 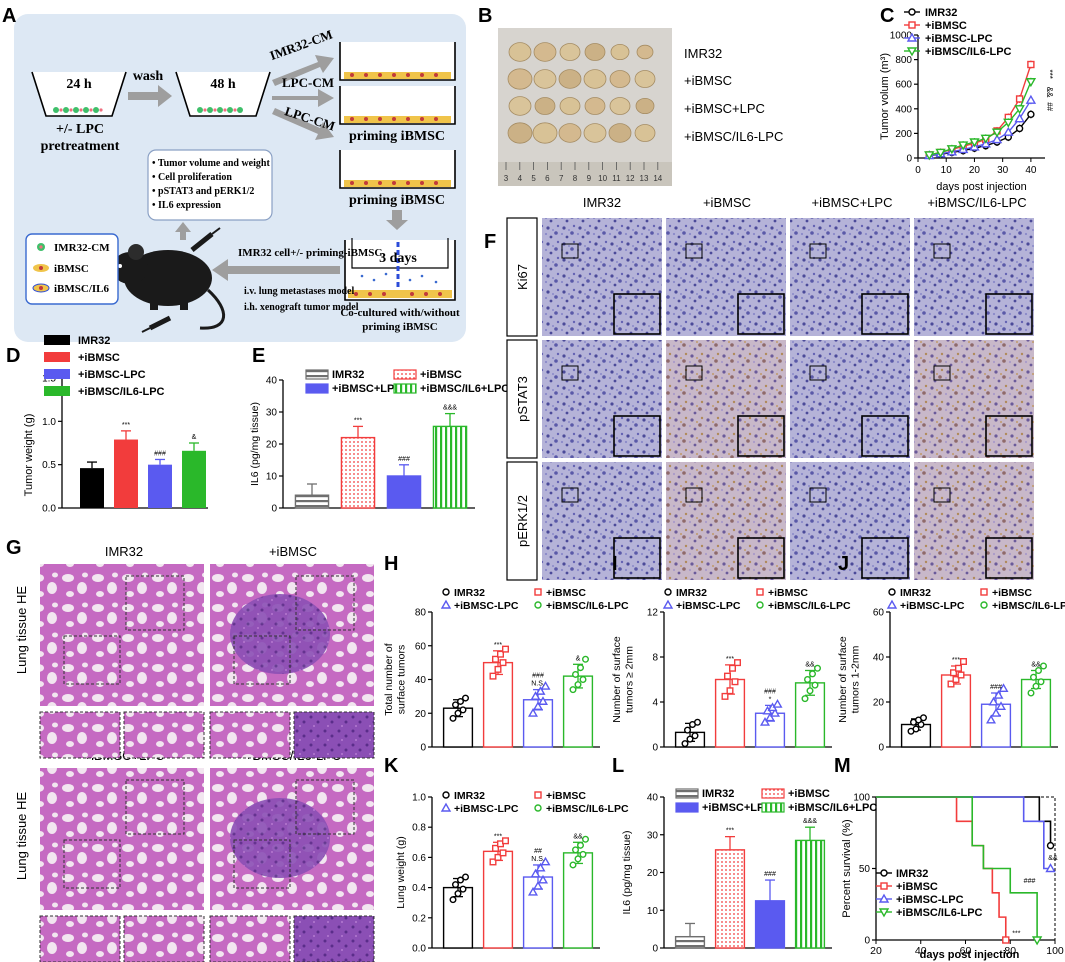 I want to click on m-y-tick-label: 100, so click(x=861, y=798).